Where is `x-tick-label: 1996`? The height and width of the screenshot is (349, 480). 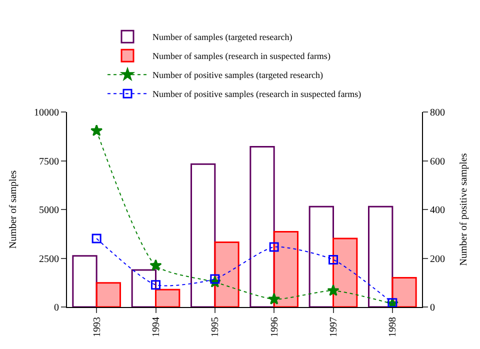 x-tick-label: 1996 is located at coordinates (274, 327).